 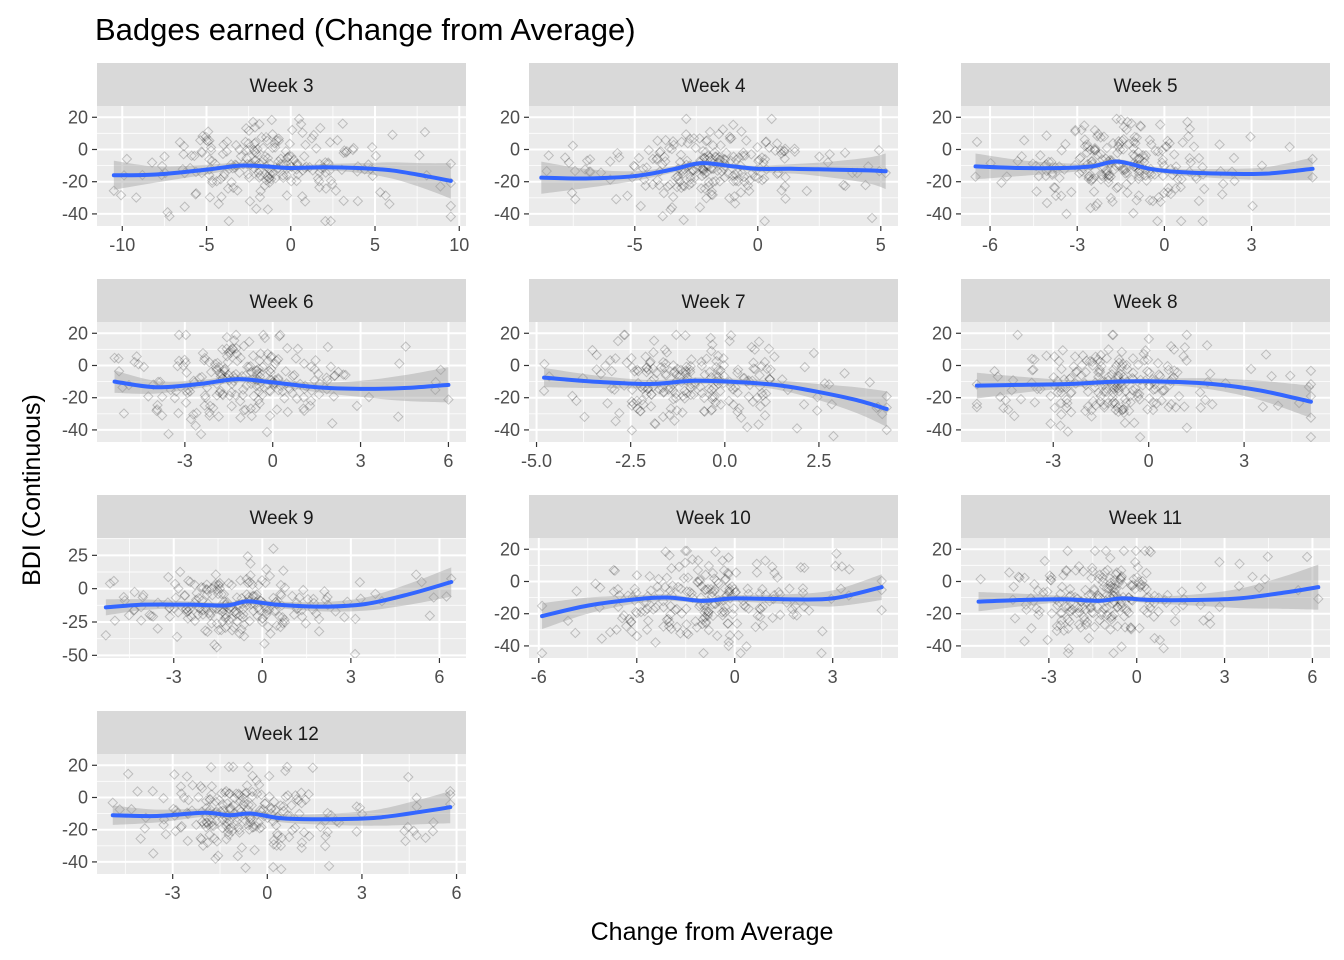 I want to click on y-tick-label: -20, so click(x=939, y=182).